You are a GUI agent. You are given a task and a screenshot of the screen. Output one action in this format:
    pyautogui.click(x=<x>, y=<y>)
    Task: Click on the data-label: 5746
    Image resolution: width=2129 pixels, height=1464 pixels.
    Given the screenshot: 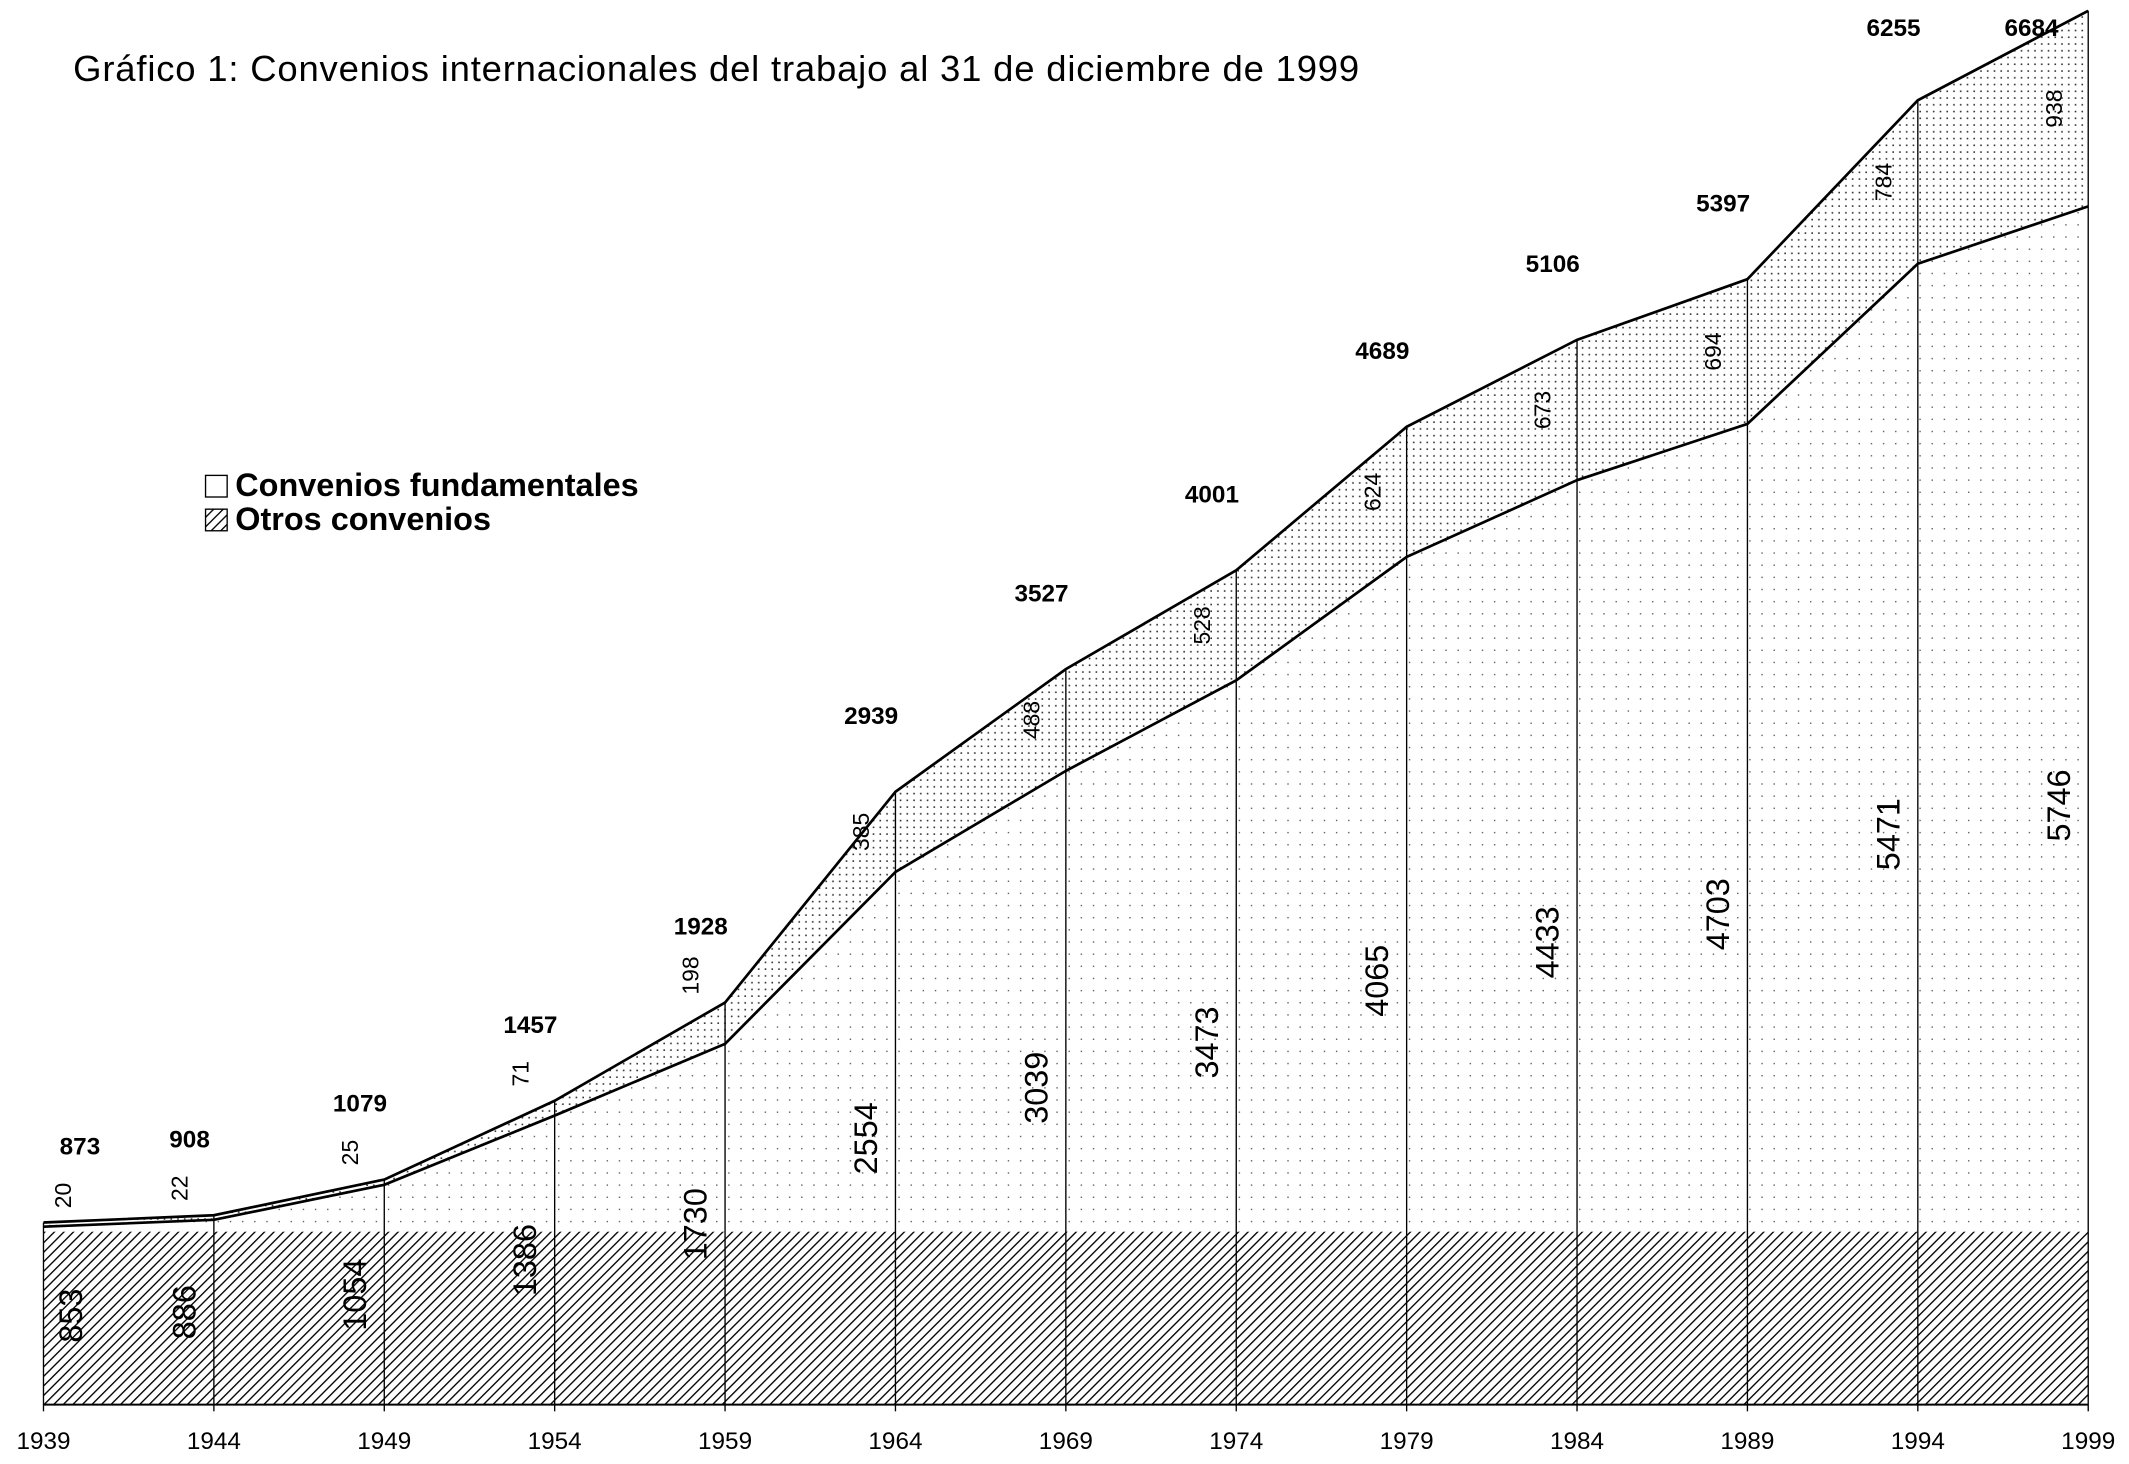 What is the action you would take?
    pyautogui.click(x=2059, y=805)
    